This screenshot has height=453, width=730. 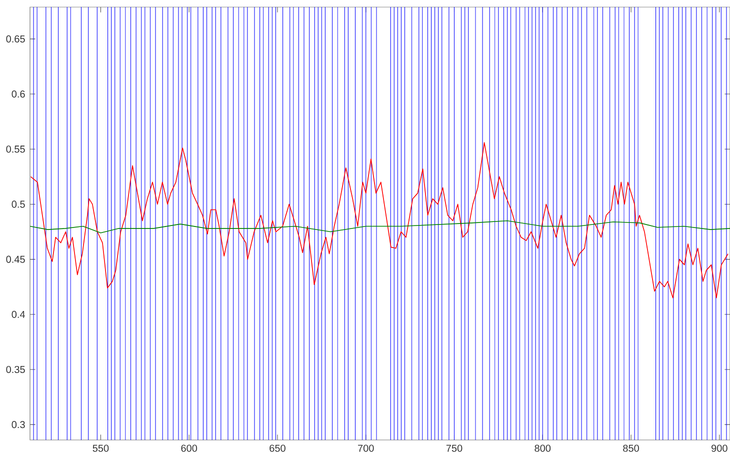 I want to click on x-tick-label: 900, so click(x=720, y=448).